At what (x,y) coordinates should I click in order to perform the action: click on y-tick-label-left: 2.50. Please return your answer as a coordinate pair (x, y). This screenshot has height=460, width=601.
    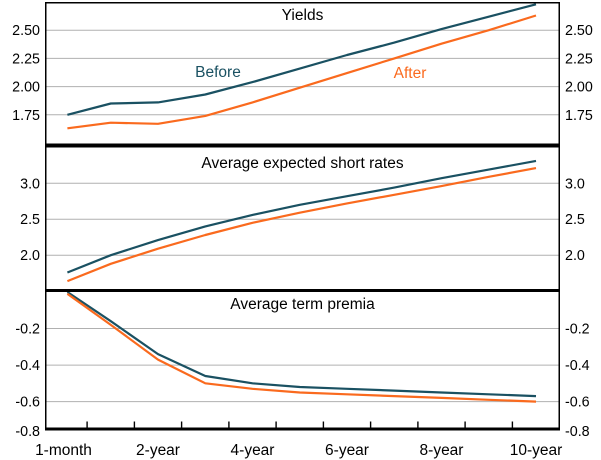
    Looking at the image, I should click on (26, 31).